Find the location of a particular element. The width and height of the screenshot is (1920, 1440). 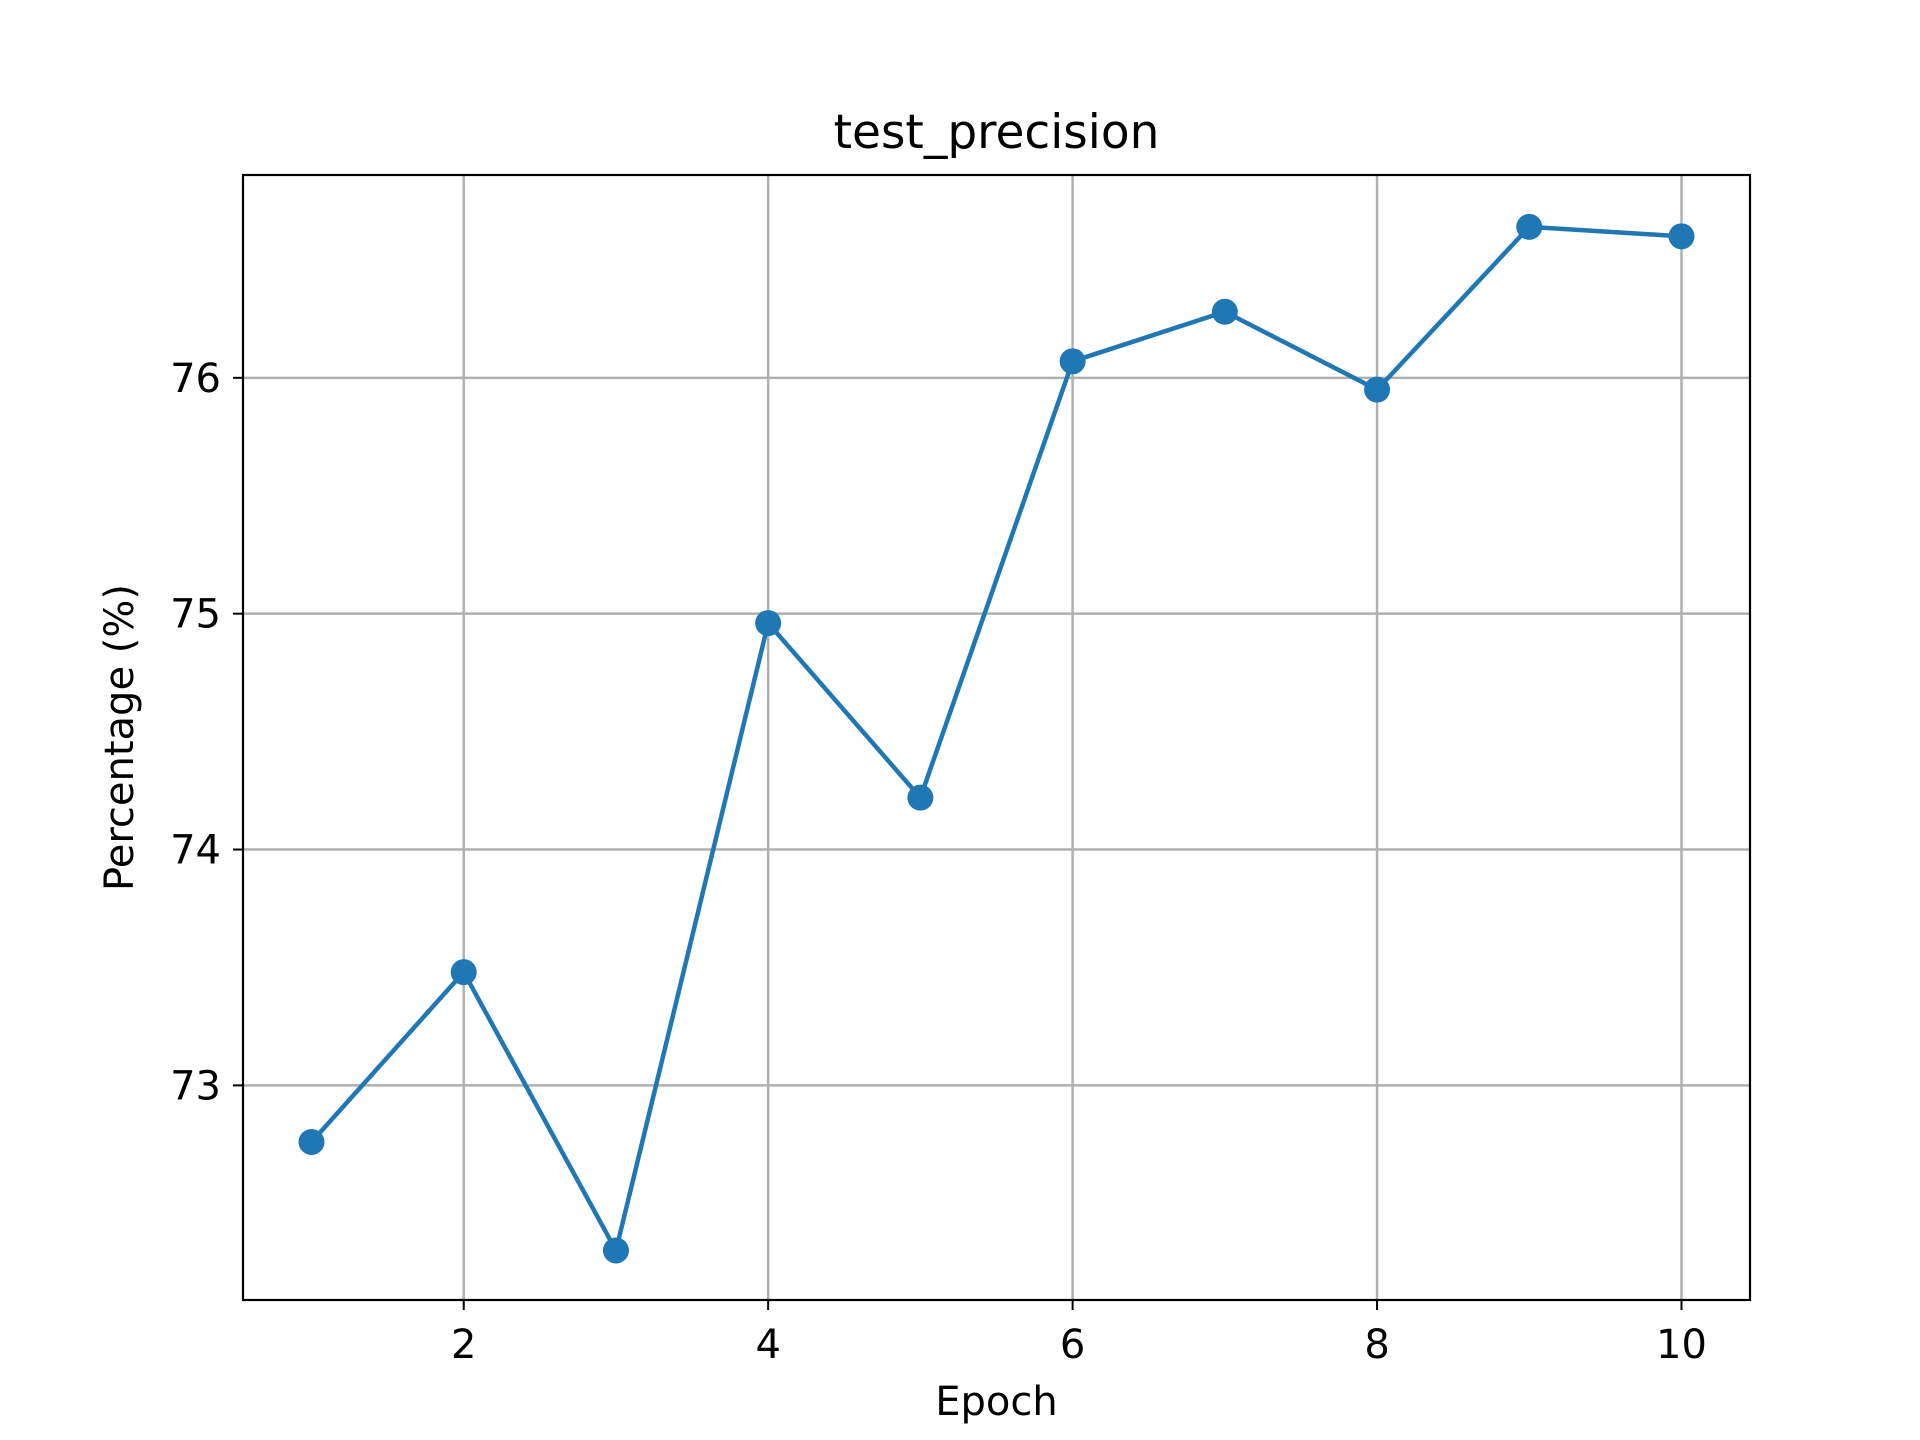

y-tick-label: 74 is located at coordinates (195, 851).